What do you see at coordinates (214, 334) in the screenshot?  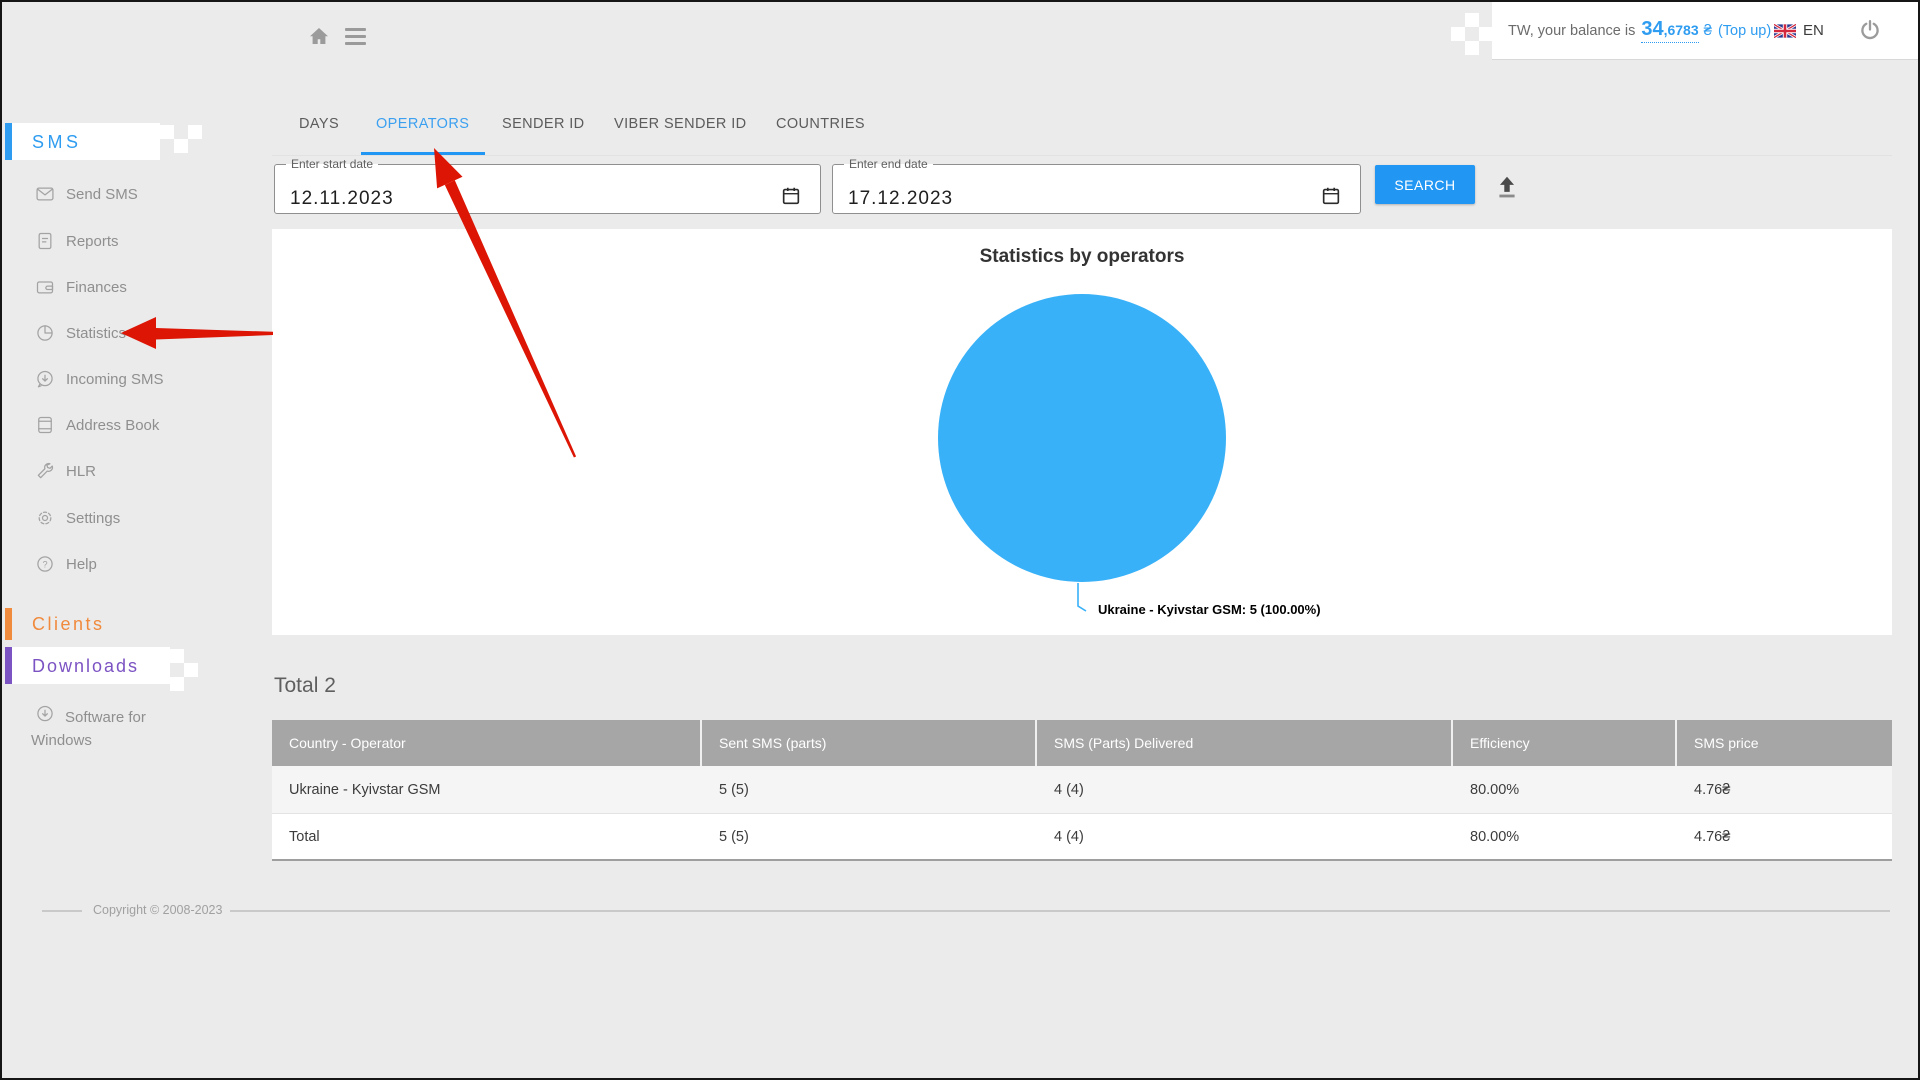 I see `arrow-shaft` at bounding box center [214, 334].